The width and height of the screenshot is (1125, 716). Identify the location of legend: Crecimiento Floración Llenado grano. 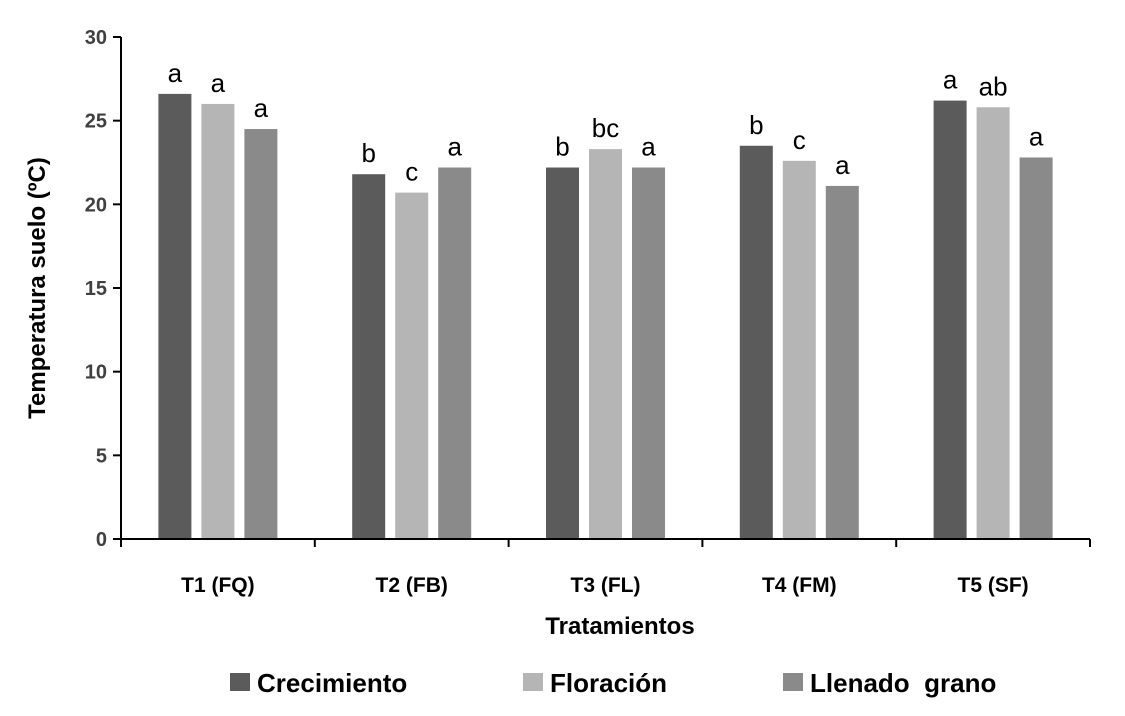
(613, 683).